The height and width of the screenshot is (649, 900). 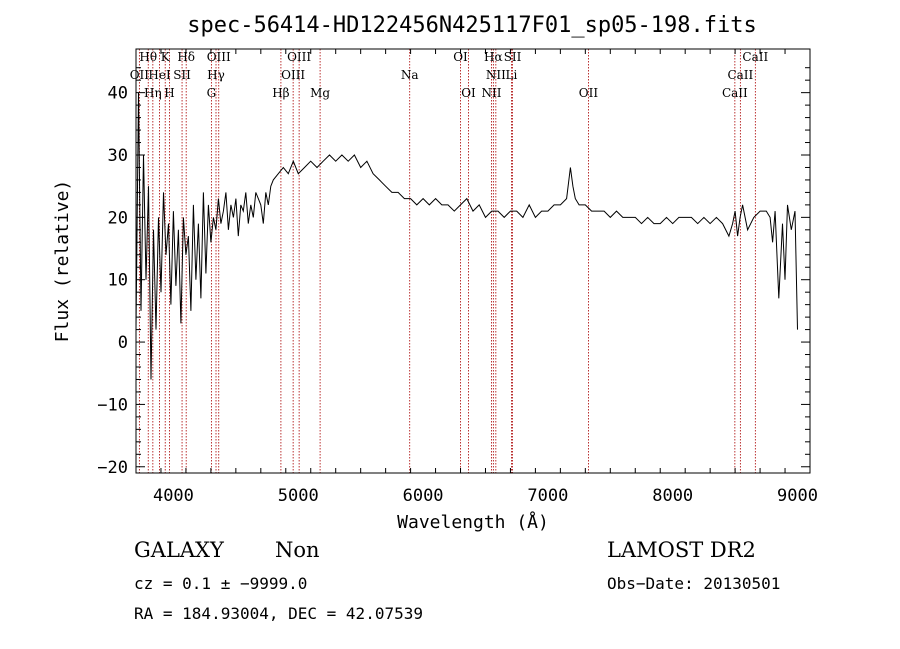 What do you see at coordinates (118, 218) in the screenshot?
I see `y-tick-label: 20` at bounding box center [118, 218].